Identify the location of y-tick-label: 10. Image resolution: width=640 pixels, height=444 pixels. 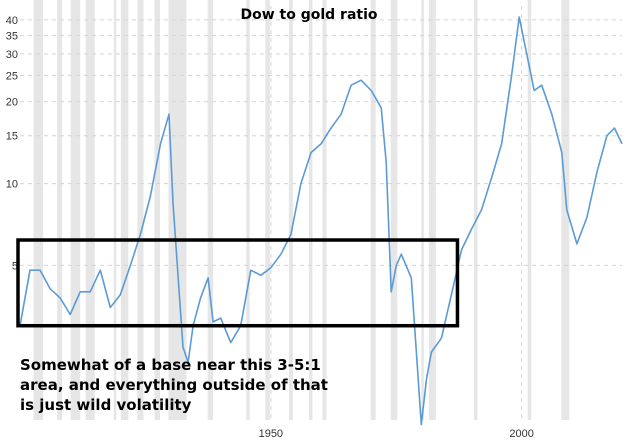
(12, 185).